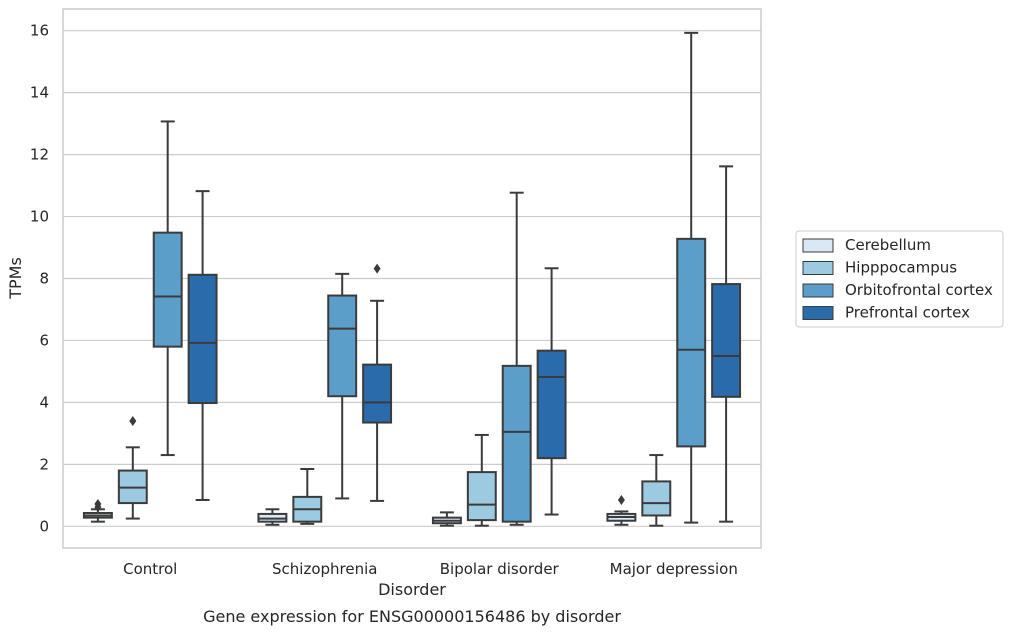  What do you see at coordinates (888, 245) in the screenshot?
I see `legend-label: Cerebellum` at bounding box center [888, 245].